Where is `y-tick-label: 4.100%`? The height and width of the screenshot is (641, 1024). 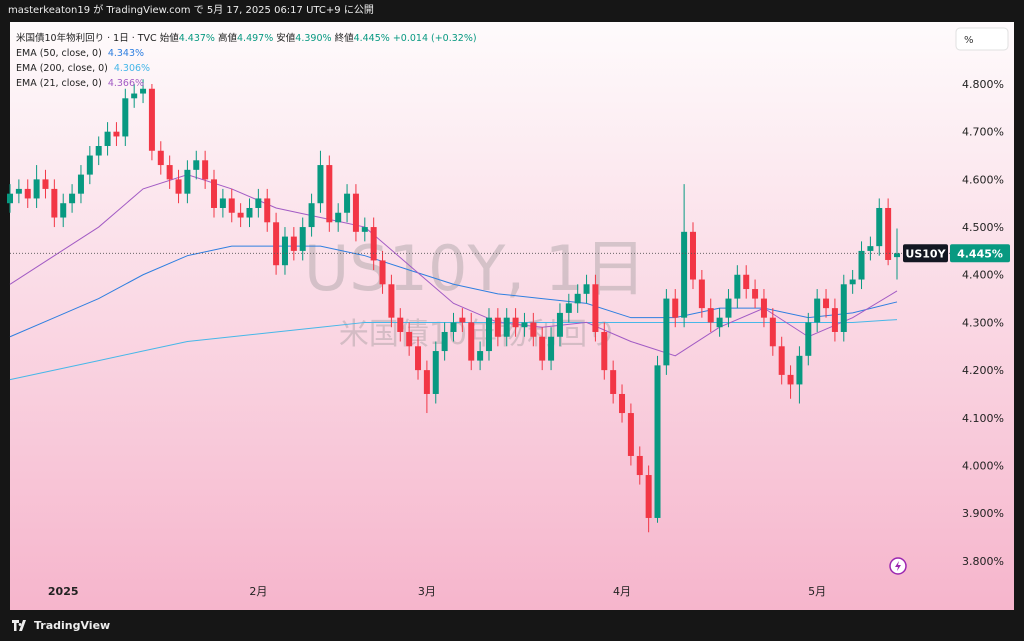 y-tick-label: 4.100% is located at coordinates (983, 418).